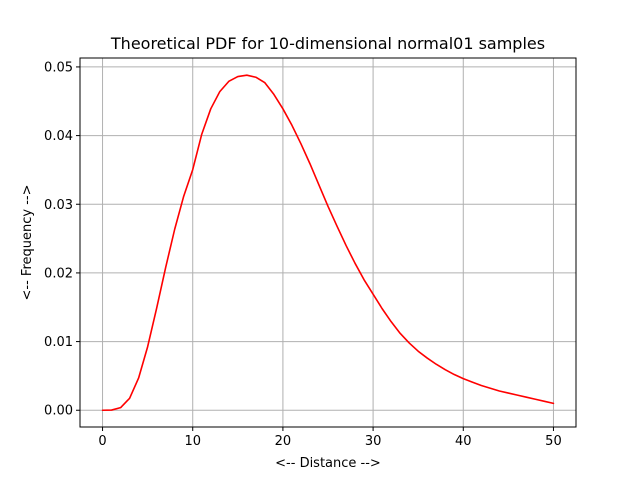 This screenshot has height=485, width=640. What do you see at coordinates (373, 441) in the screenshot?
I see `x-tick-label: 30` at bounding box center [373, 441].